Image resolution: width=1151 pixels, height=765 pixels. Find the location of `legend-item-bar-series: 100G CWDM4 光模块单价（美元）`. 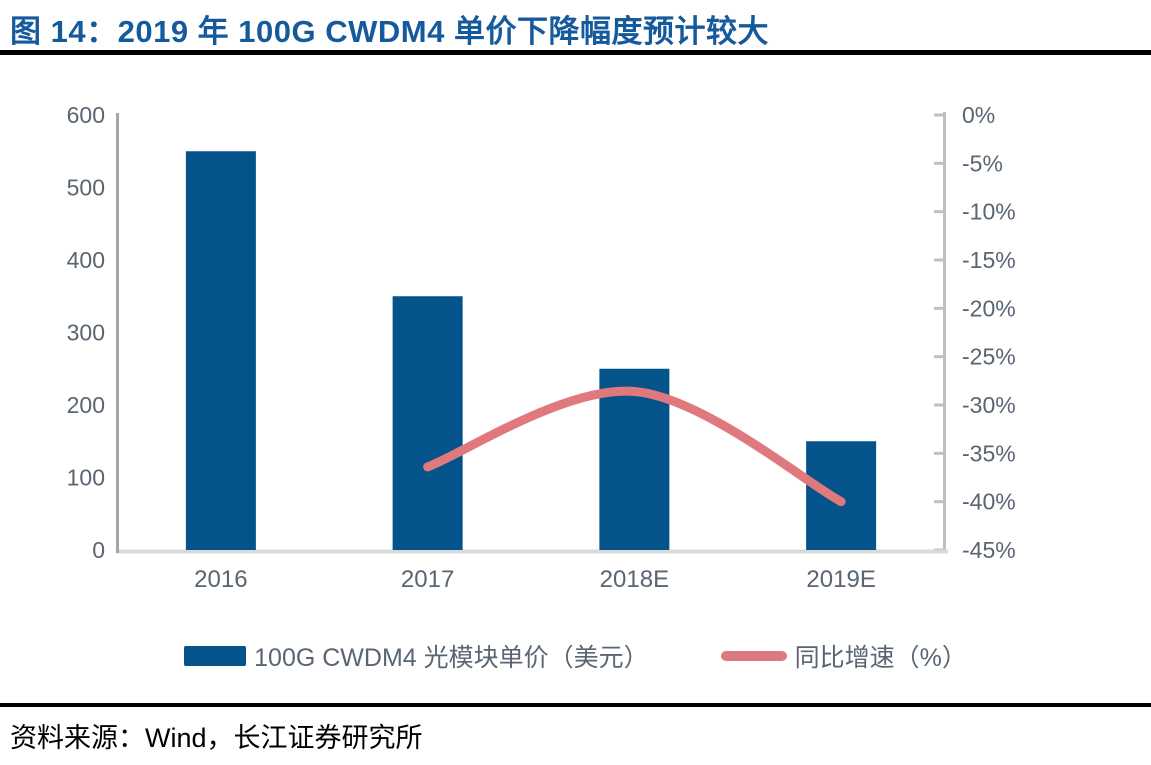

legend-item-bar-series: 100G CWDM4 光模块单价（美元） is located at coordinates (416, 656).